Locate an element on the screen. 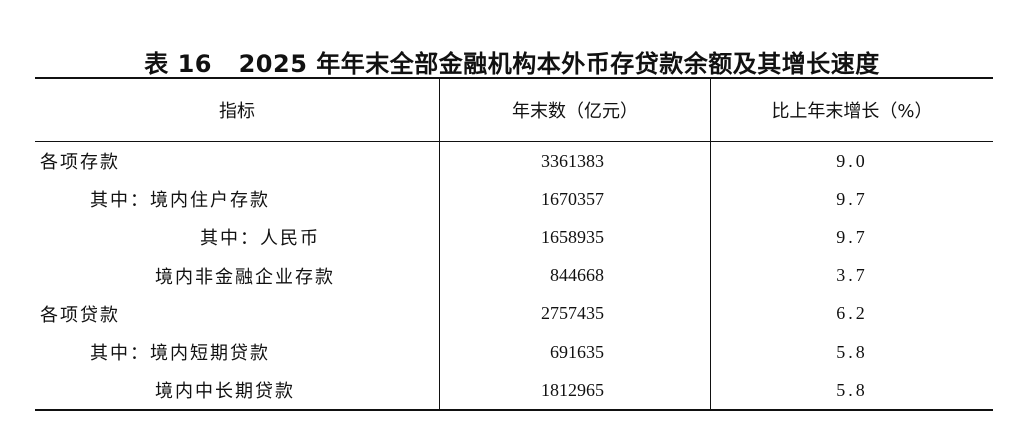 The width and height of the screenshot is (1024, 440). row-value: 844668 is located at coordinates (575, 275).